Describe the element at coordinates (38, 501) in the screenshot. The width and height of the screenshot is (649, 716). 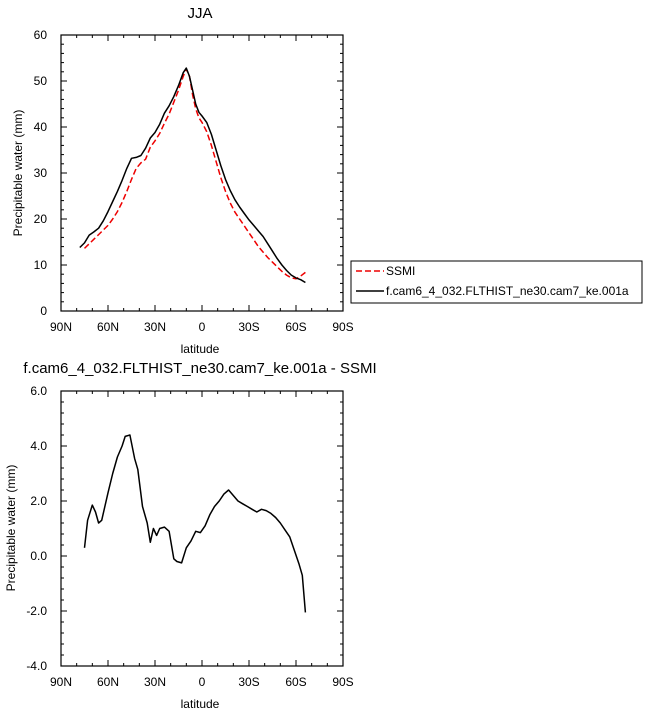
I see `y-tick-label: 2.0` at that location.